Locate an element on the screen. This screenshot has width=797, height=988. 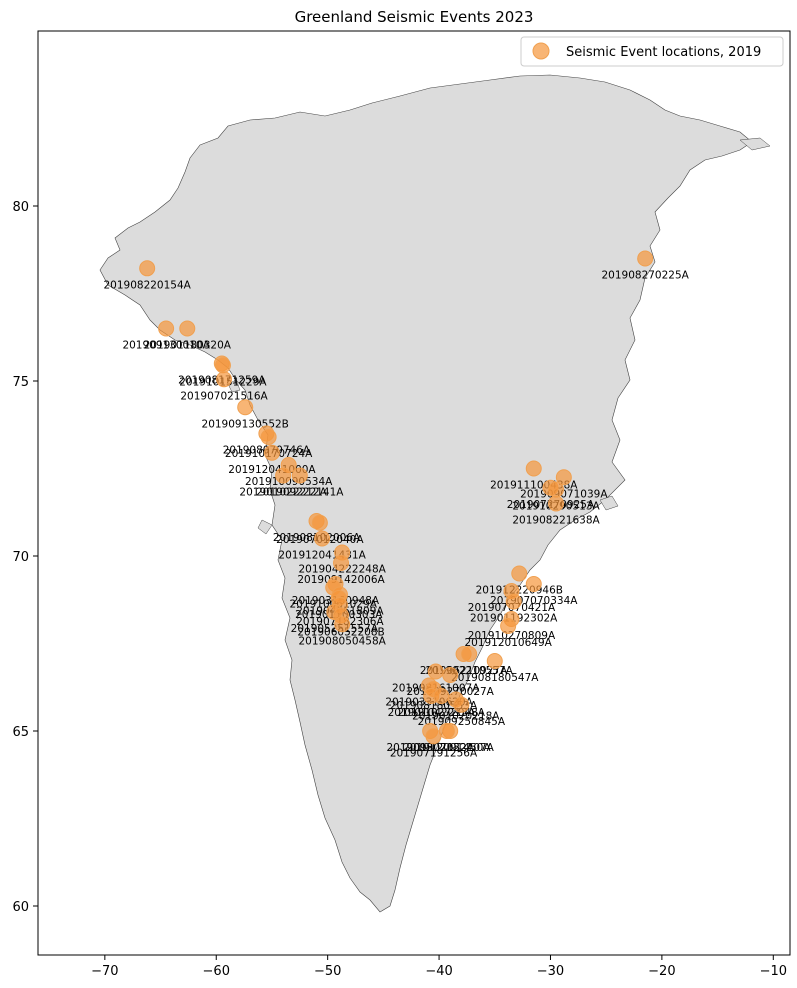
legend-marker is located at coordinates (541, 51).